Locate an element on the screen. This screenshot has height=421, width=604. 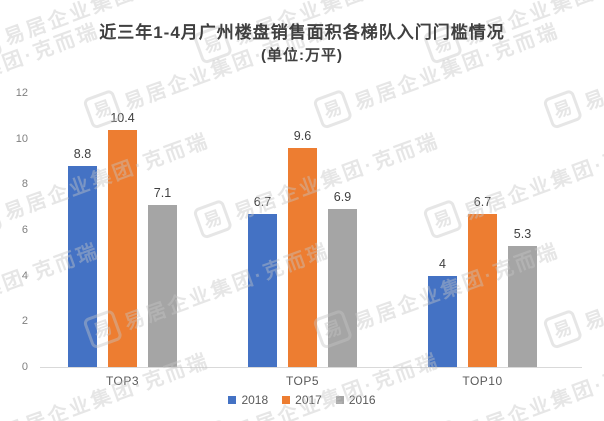
bar-value-label: 5.3 is located at coordinates (522, 234).